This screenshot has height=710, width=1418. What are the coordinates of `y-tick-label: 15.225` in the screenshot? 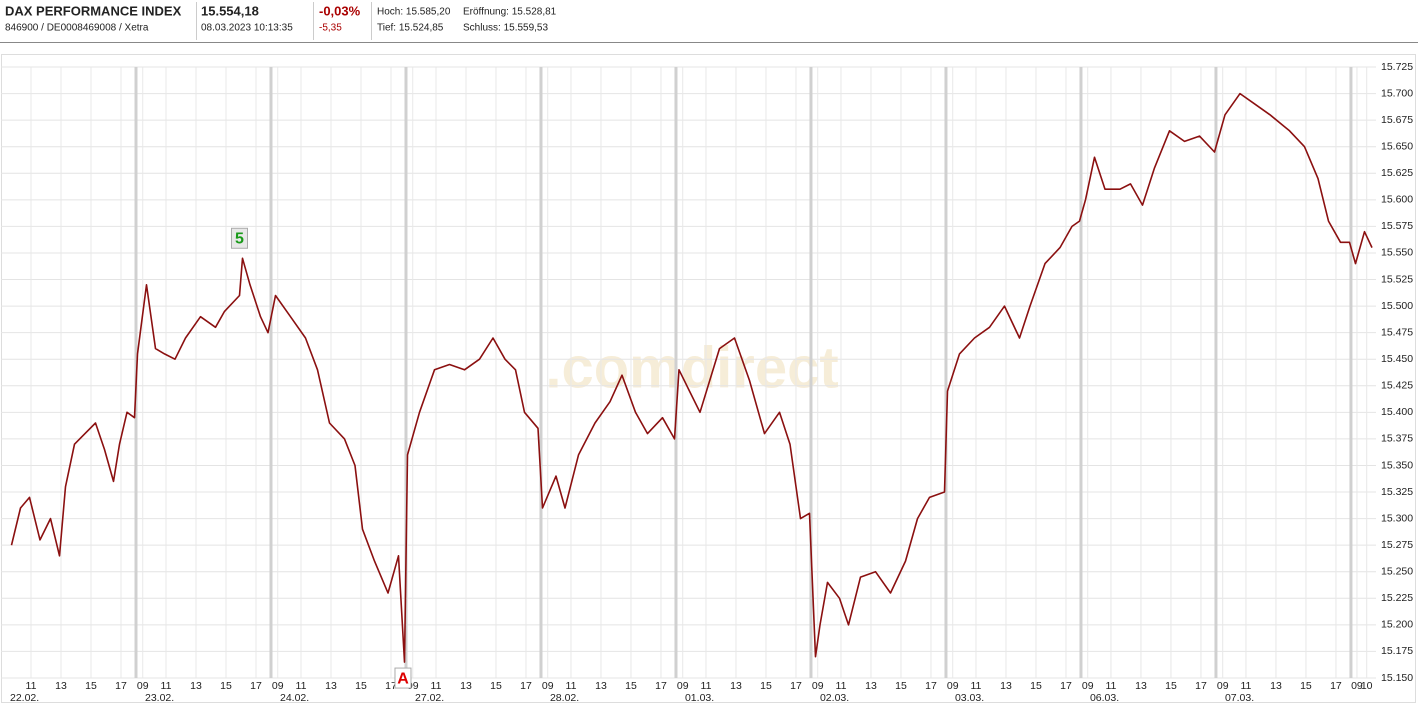 It's located at (1397, 598).